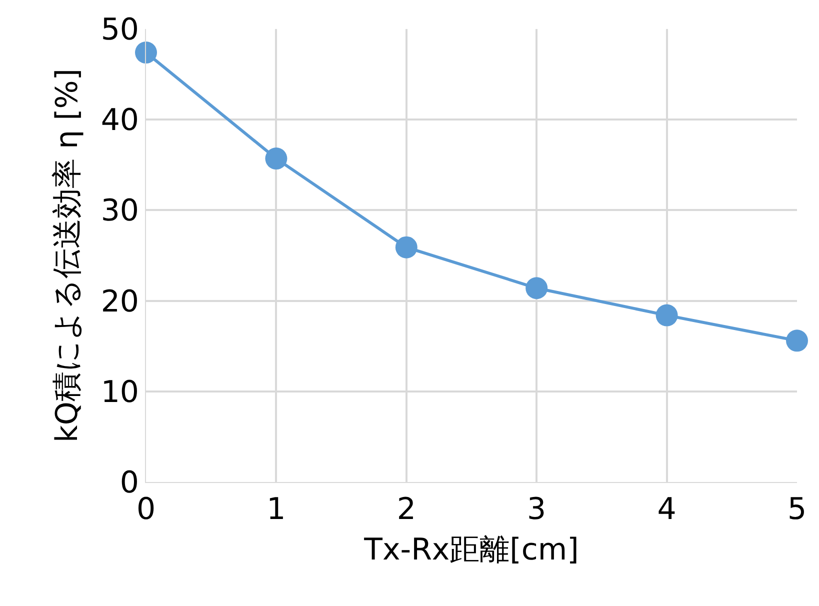 This screenshot has height=606, width=819. What do you see at coordinates (119, 120) in the screenshot?
I see `y-tick-label: 40` at bounding box center [119, 120].